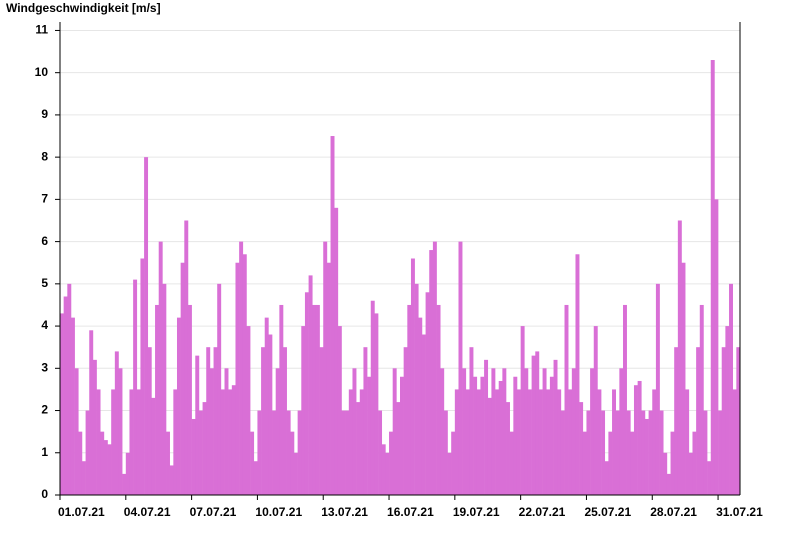 This screenshot has width=800, height=550. What do you see at coordinates (542, 512) in the screenshot?
I see `x-tick-label: 22.07.21` at bounding box center [542, 512].